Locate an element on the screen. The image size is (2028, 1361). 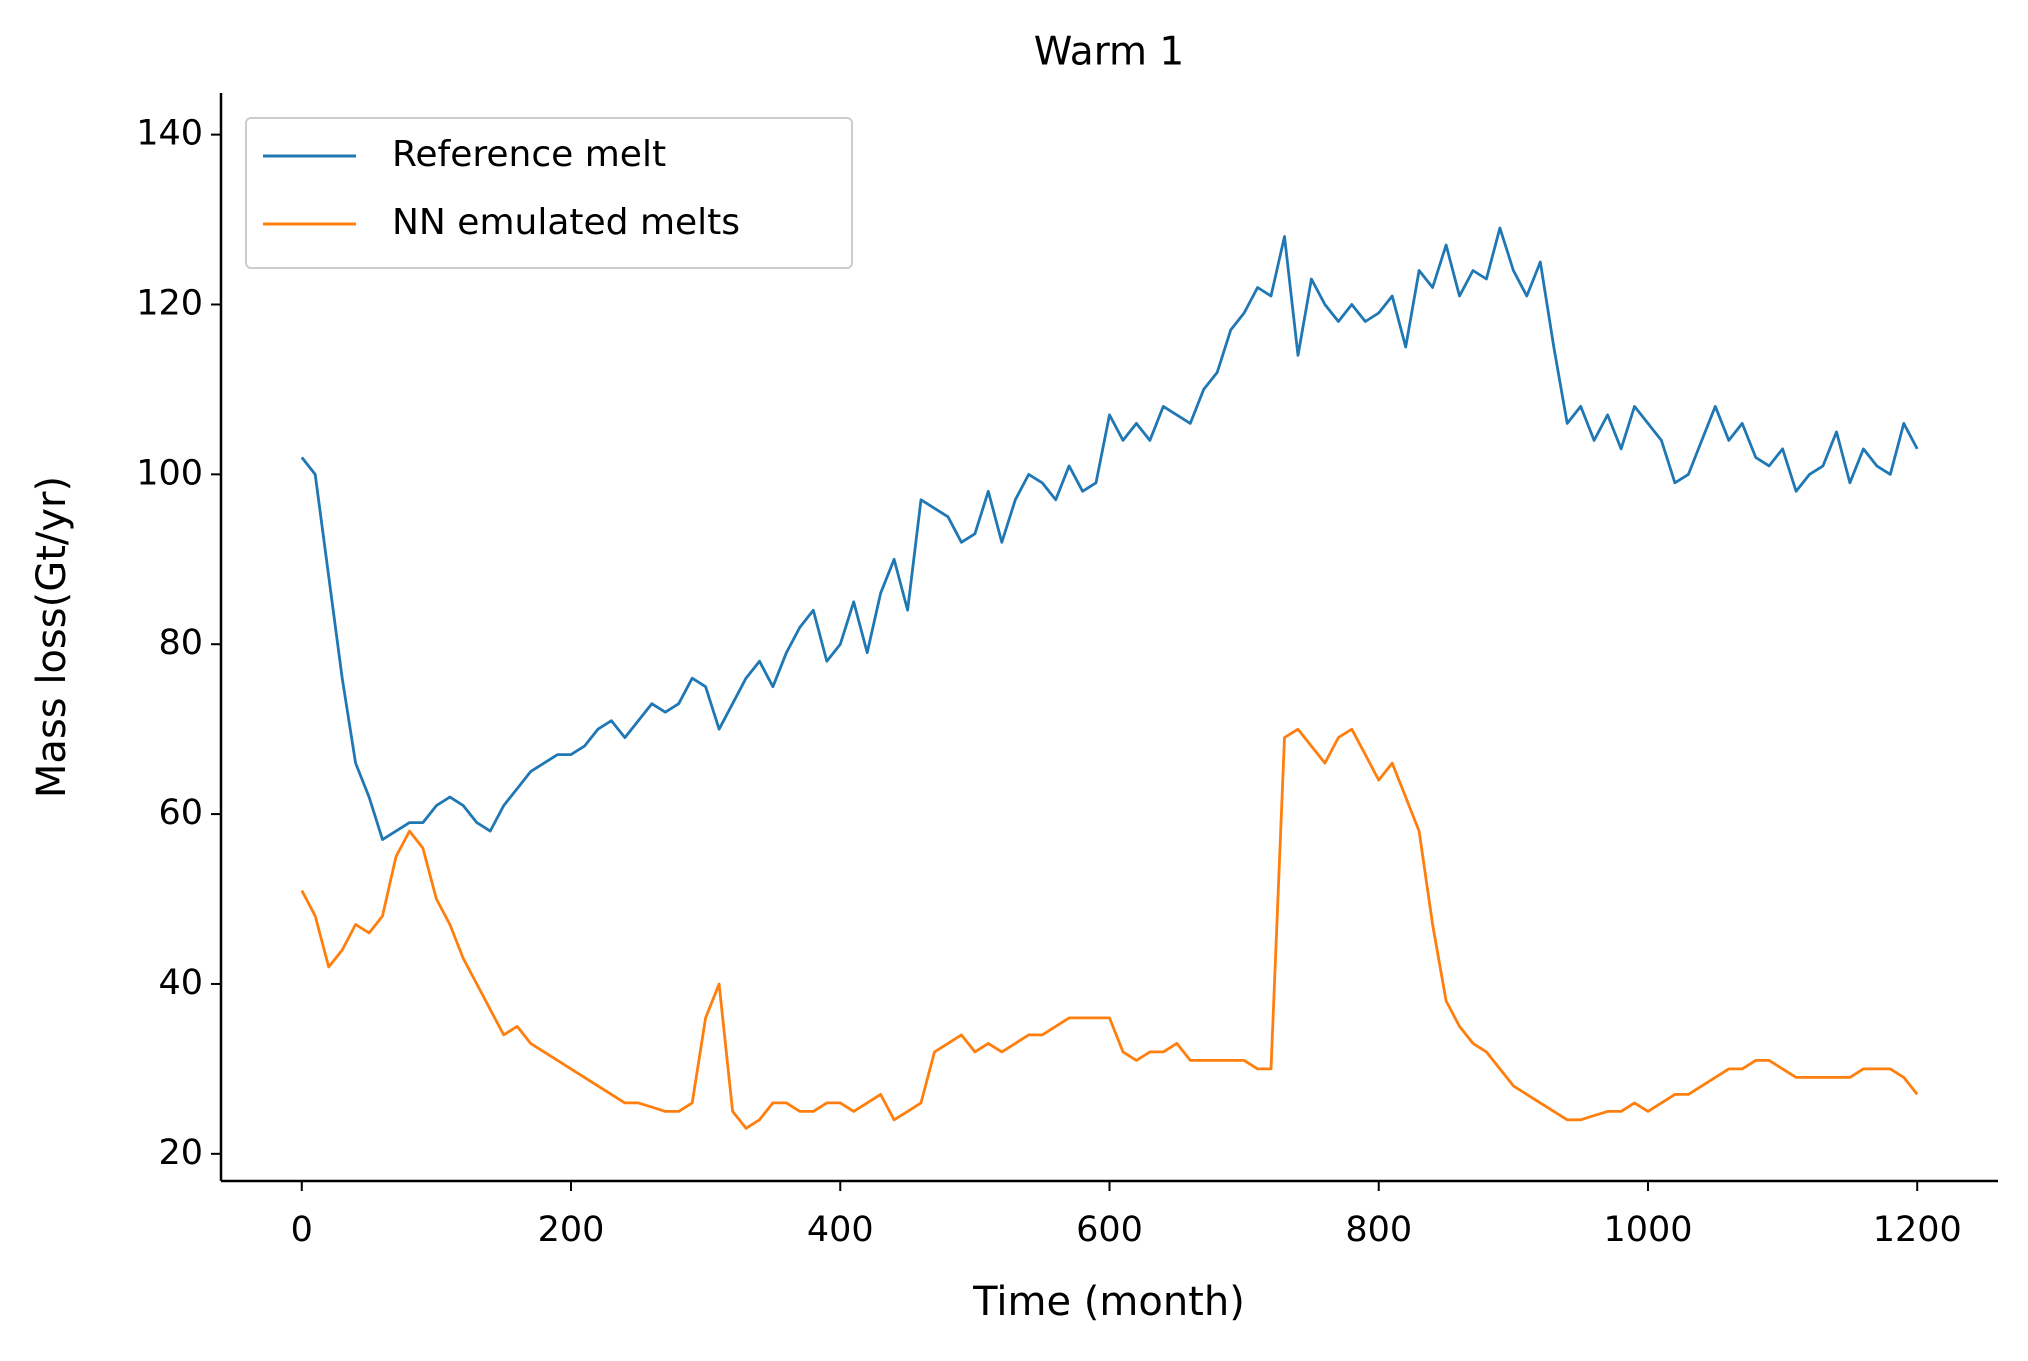
legend-label: NN emulated melts is located at coordinates (566, 222).